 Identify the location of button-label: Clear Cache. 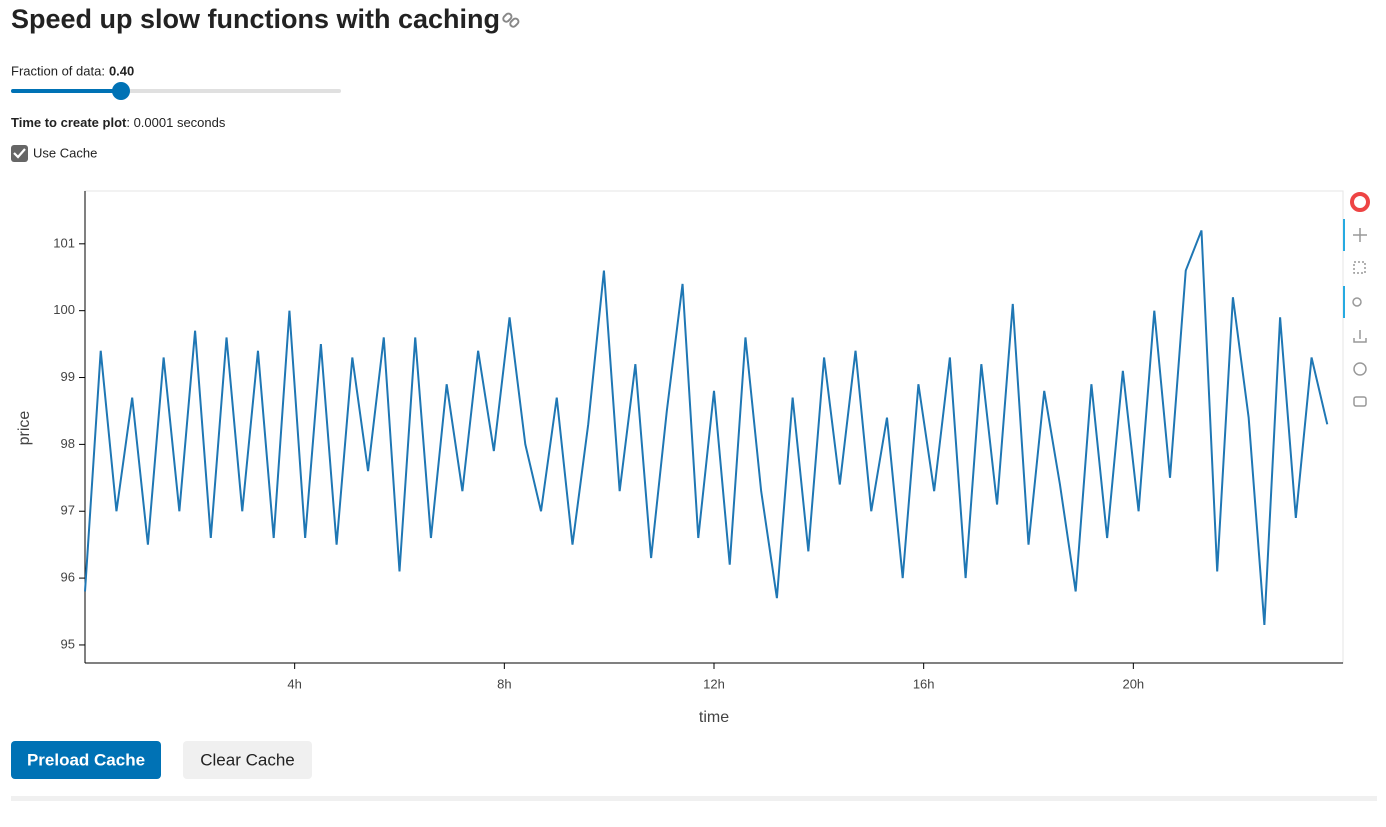
(247, 759).